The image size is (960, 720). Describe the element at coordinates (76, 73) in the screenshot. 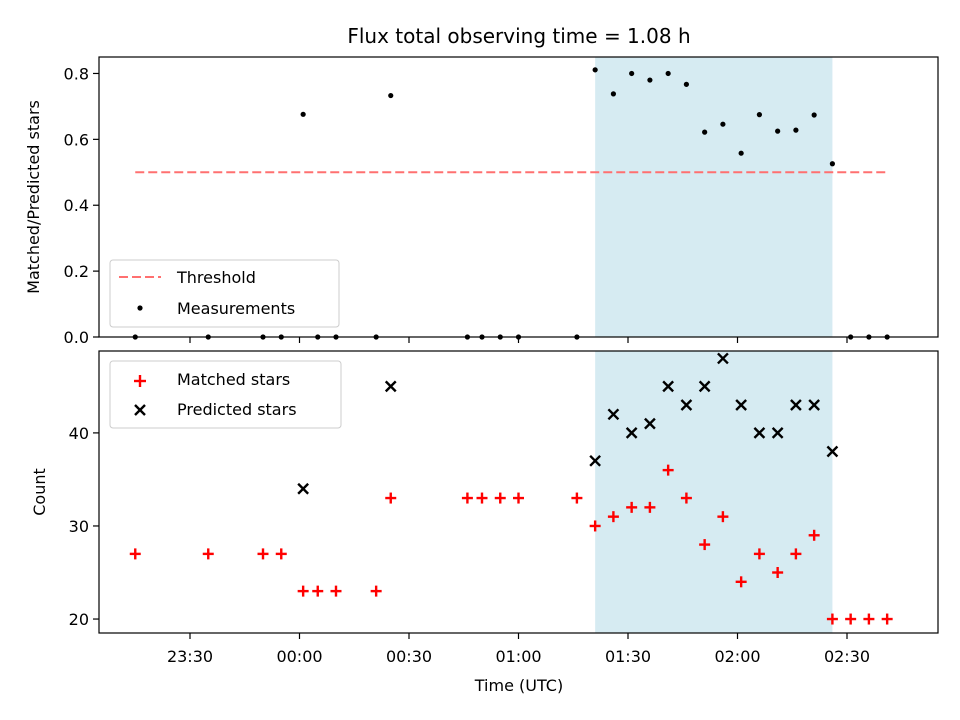

I see `top-y-tick-label: 0.8` at that location.